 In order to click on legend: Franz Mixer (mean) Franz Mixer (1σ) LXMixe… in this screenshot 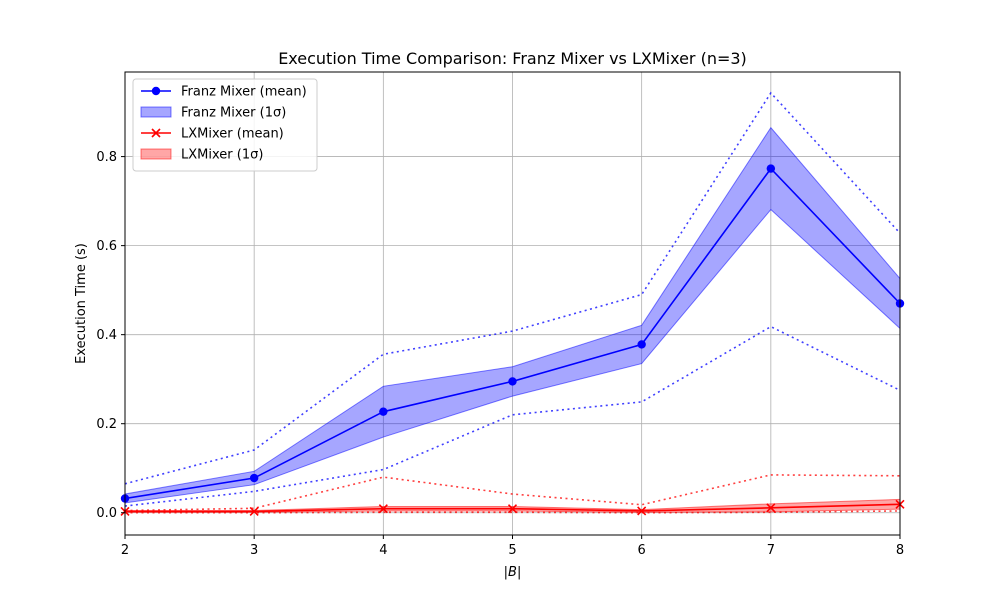, I will do `click(225, 125)`.